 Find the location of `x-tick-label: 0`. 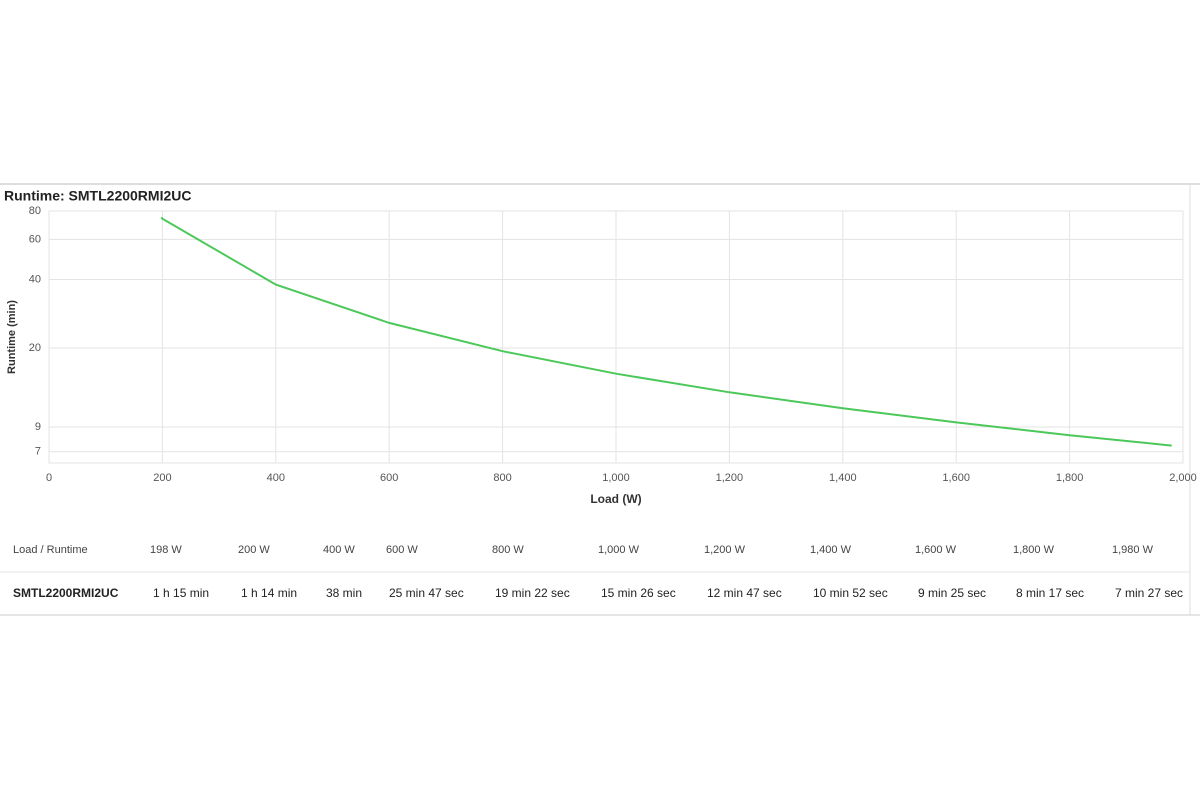

x-tick-label: 0 is located at coordinates (49, 478).